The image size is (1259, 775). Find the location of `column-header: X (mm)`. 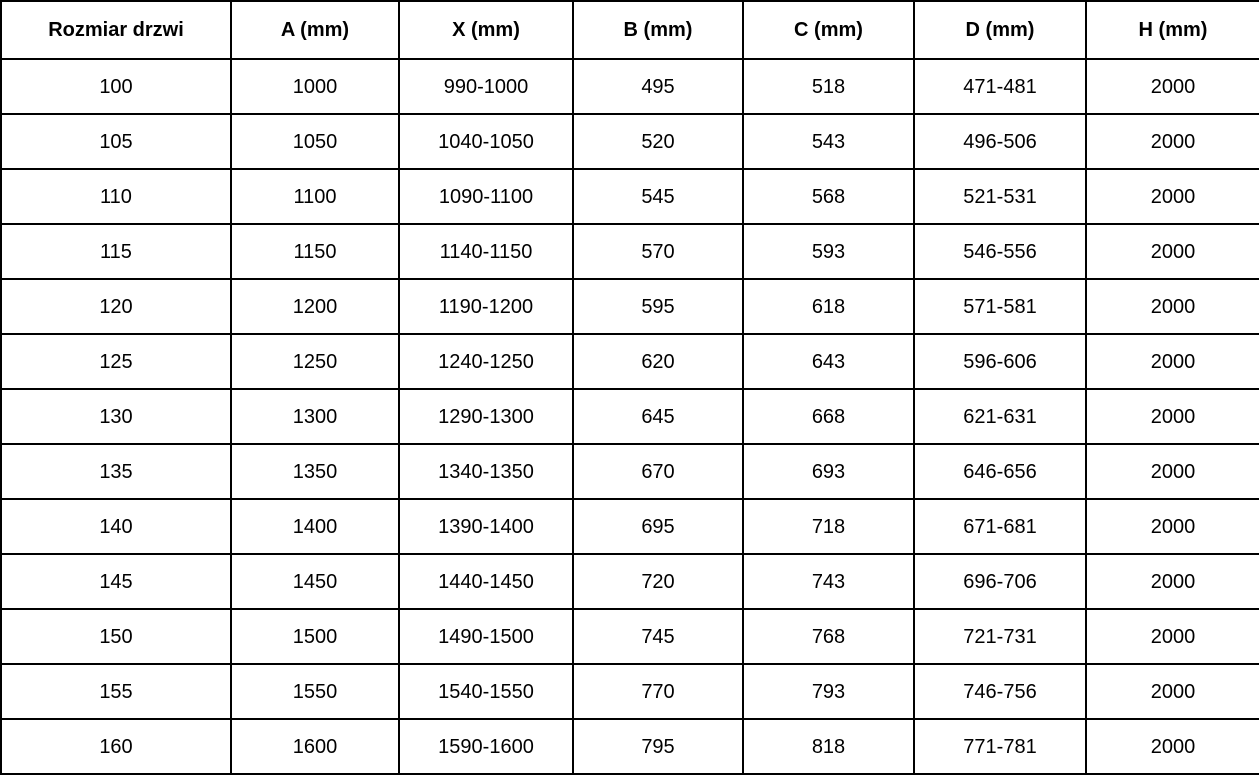

column-header: X (mm) is located at coordinates (486, 30).